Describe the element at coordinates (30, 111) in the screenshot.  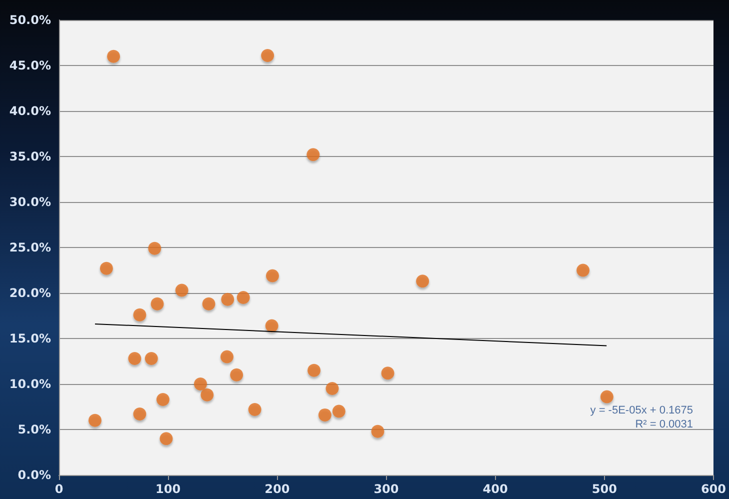
I see `y-tick-label: 40.0%` at that location.